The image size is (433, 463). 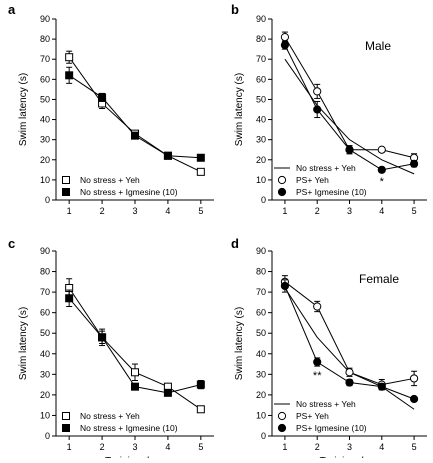 I want to click on significance-annotation: *, so click(x=382, y=182).